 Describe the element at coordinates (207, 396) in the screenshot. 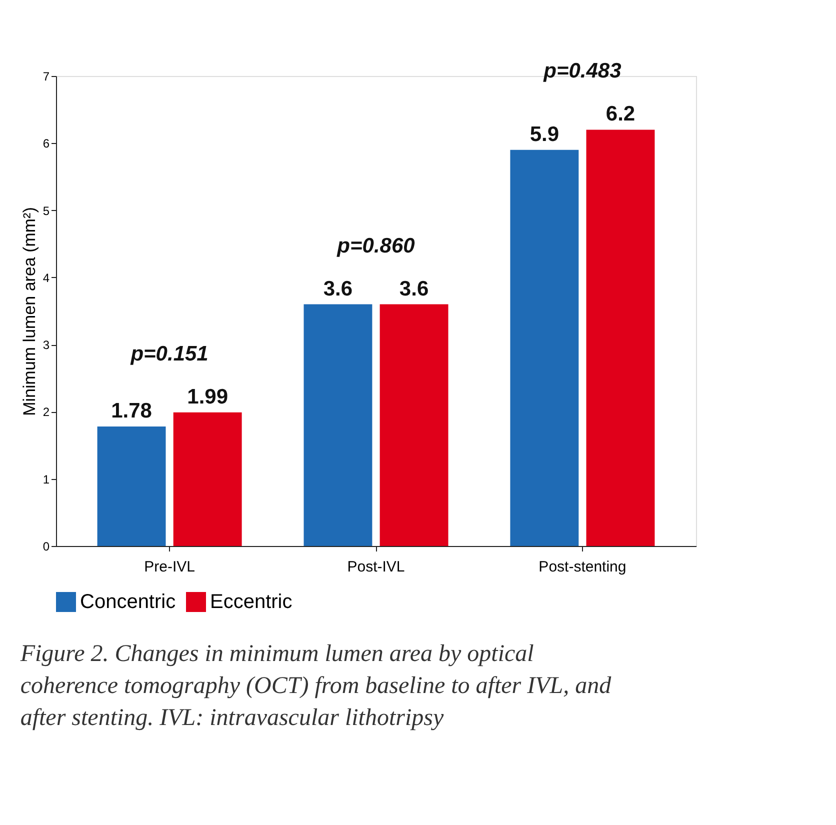

I see `data-label: 1.99` at that location.